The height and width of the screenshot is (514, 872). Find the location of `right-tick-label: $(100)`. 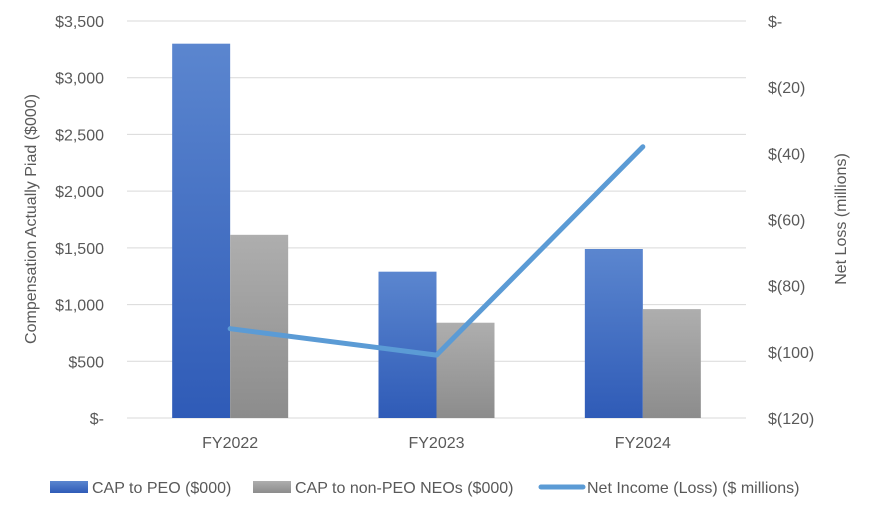

right-tick-label: $(100) is located at coordinates (791, 353).